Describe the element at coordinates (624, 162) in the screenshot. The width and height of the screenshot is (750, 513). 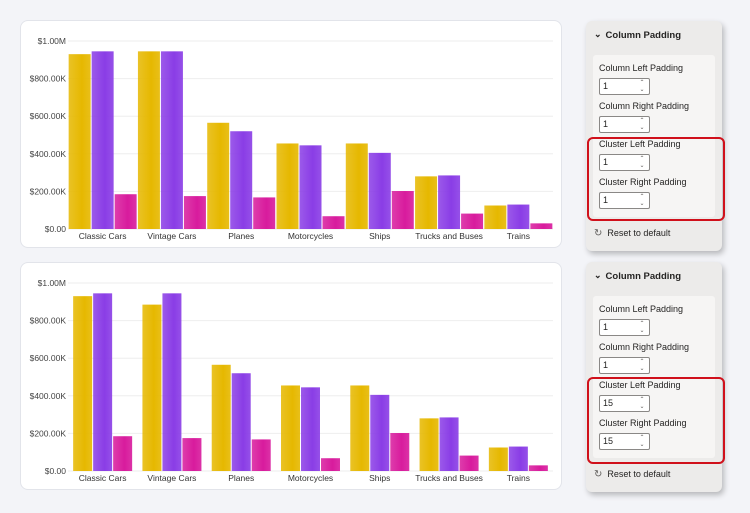
I see `cluster-left-padding-input: 1 ⌃ ⌄` at that location.